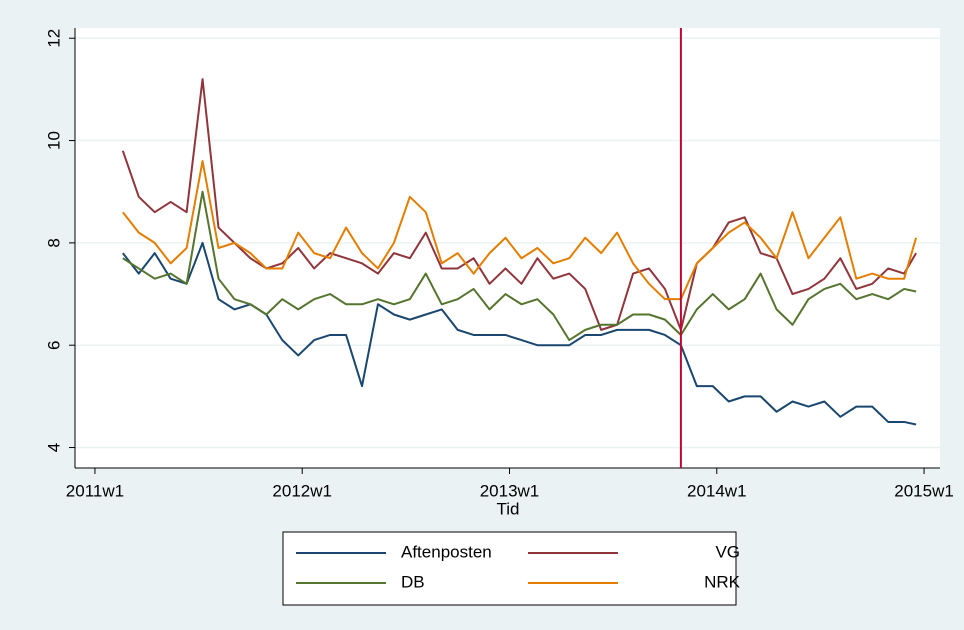  I want to click on x-tick-label: 2013w1, so click(510, 490).